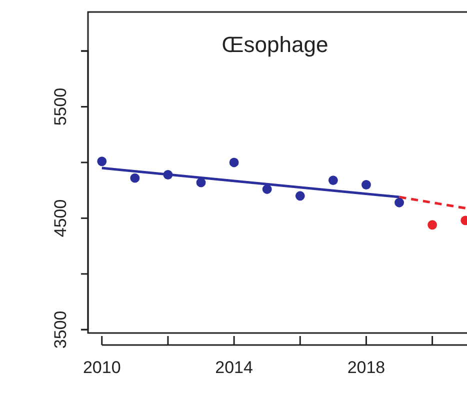 Image resolution: width=467 pixels, height=409 pixels. What do you see at coordinates (101, 368) in the screenshot?
I see `x-tick-label: 2010` at bounding box center [101, 368].